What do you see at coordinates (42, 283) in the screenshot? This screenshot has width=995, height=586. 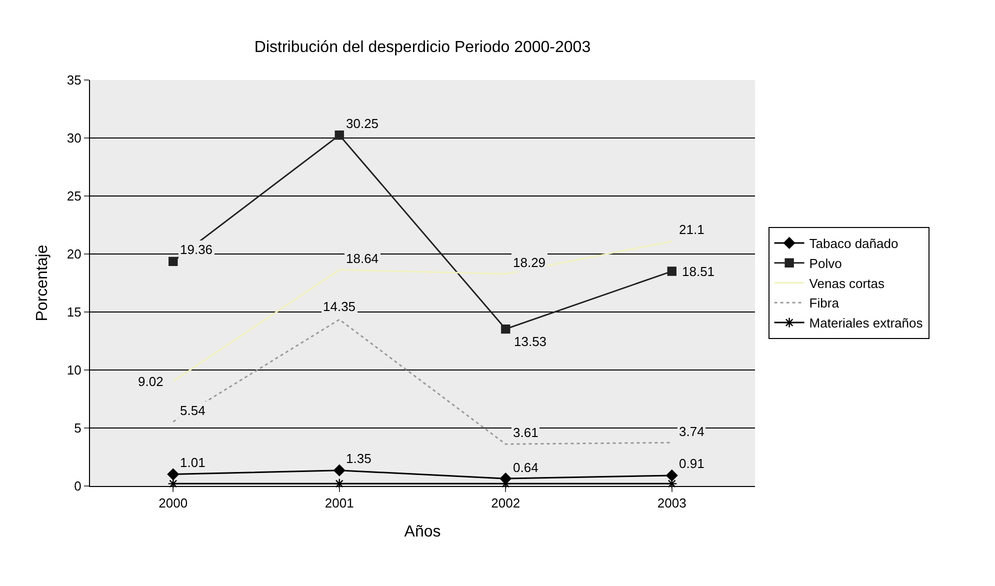 I see `y-axis-title: Porcentaje` at bounding box center [42, 283].